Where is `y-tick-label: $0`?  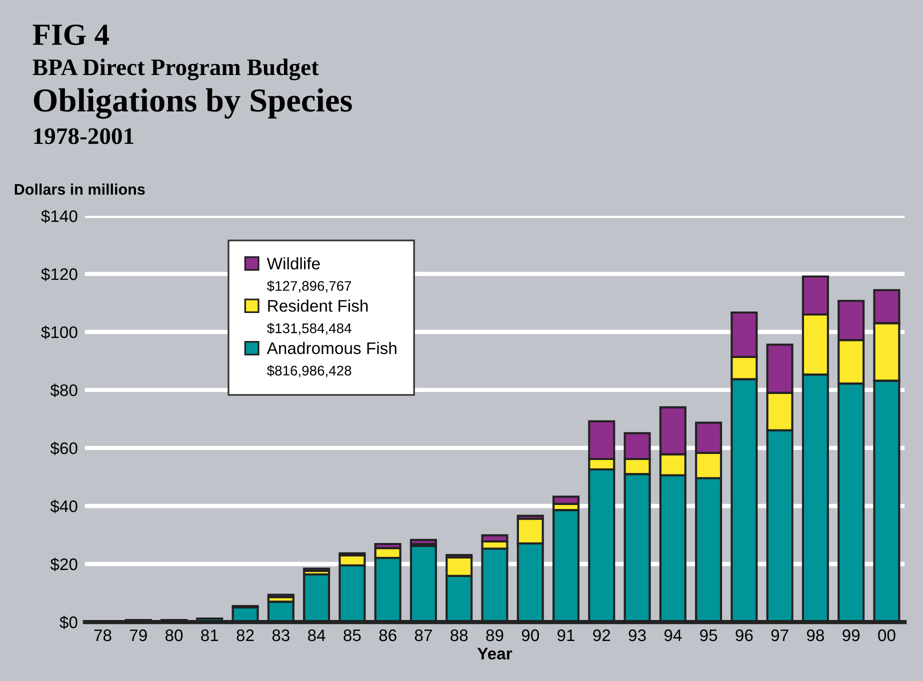
y-tick-label: $0 is located at coordinates (69, 623).